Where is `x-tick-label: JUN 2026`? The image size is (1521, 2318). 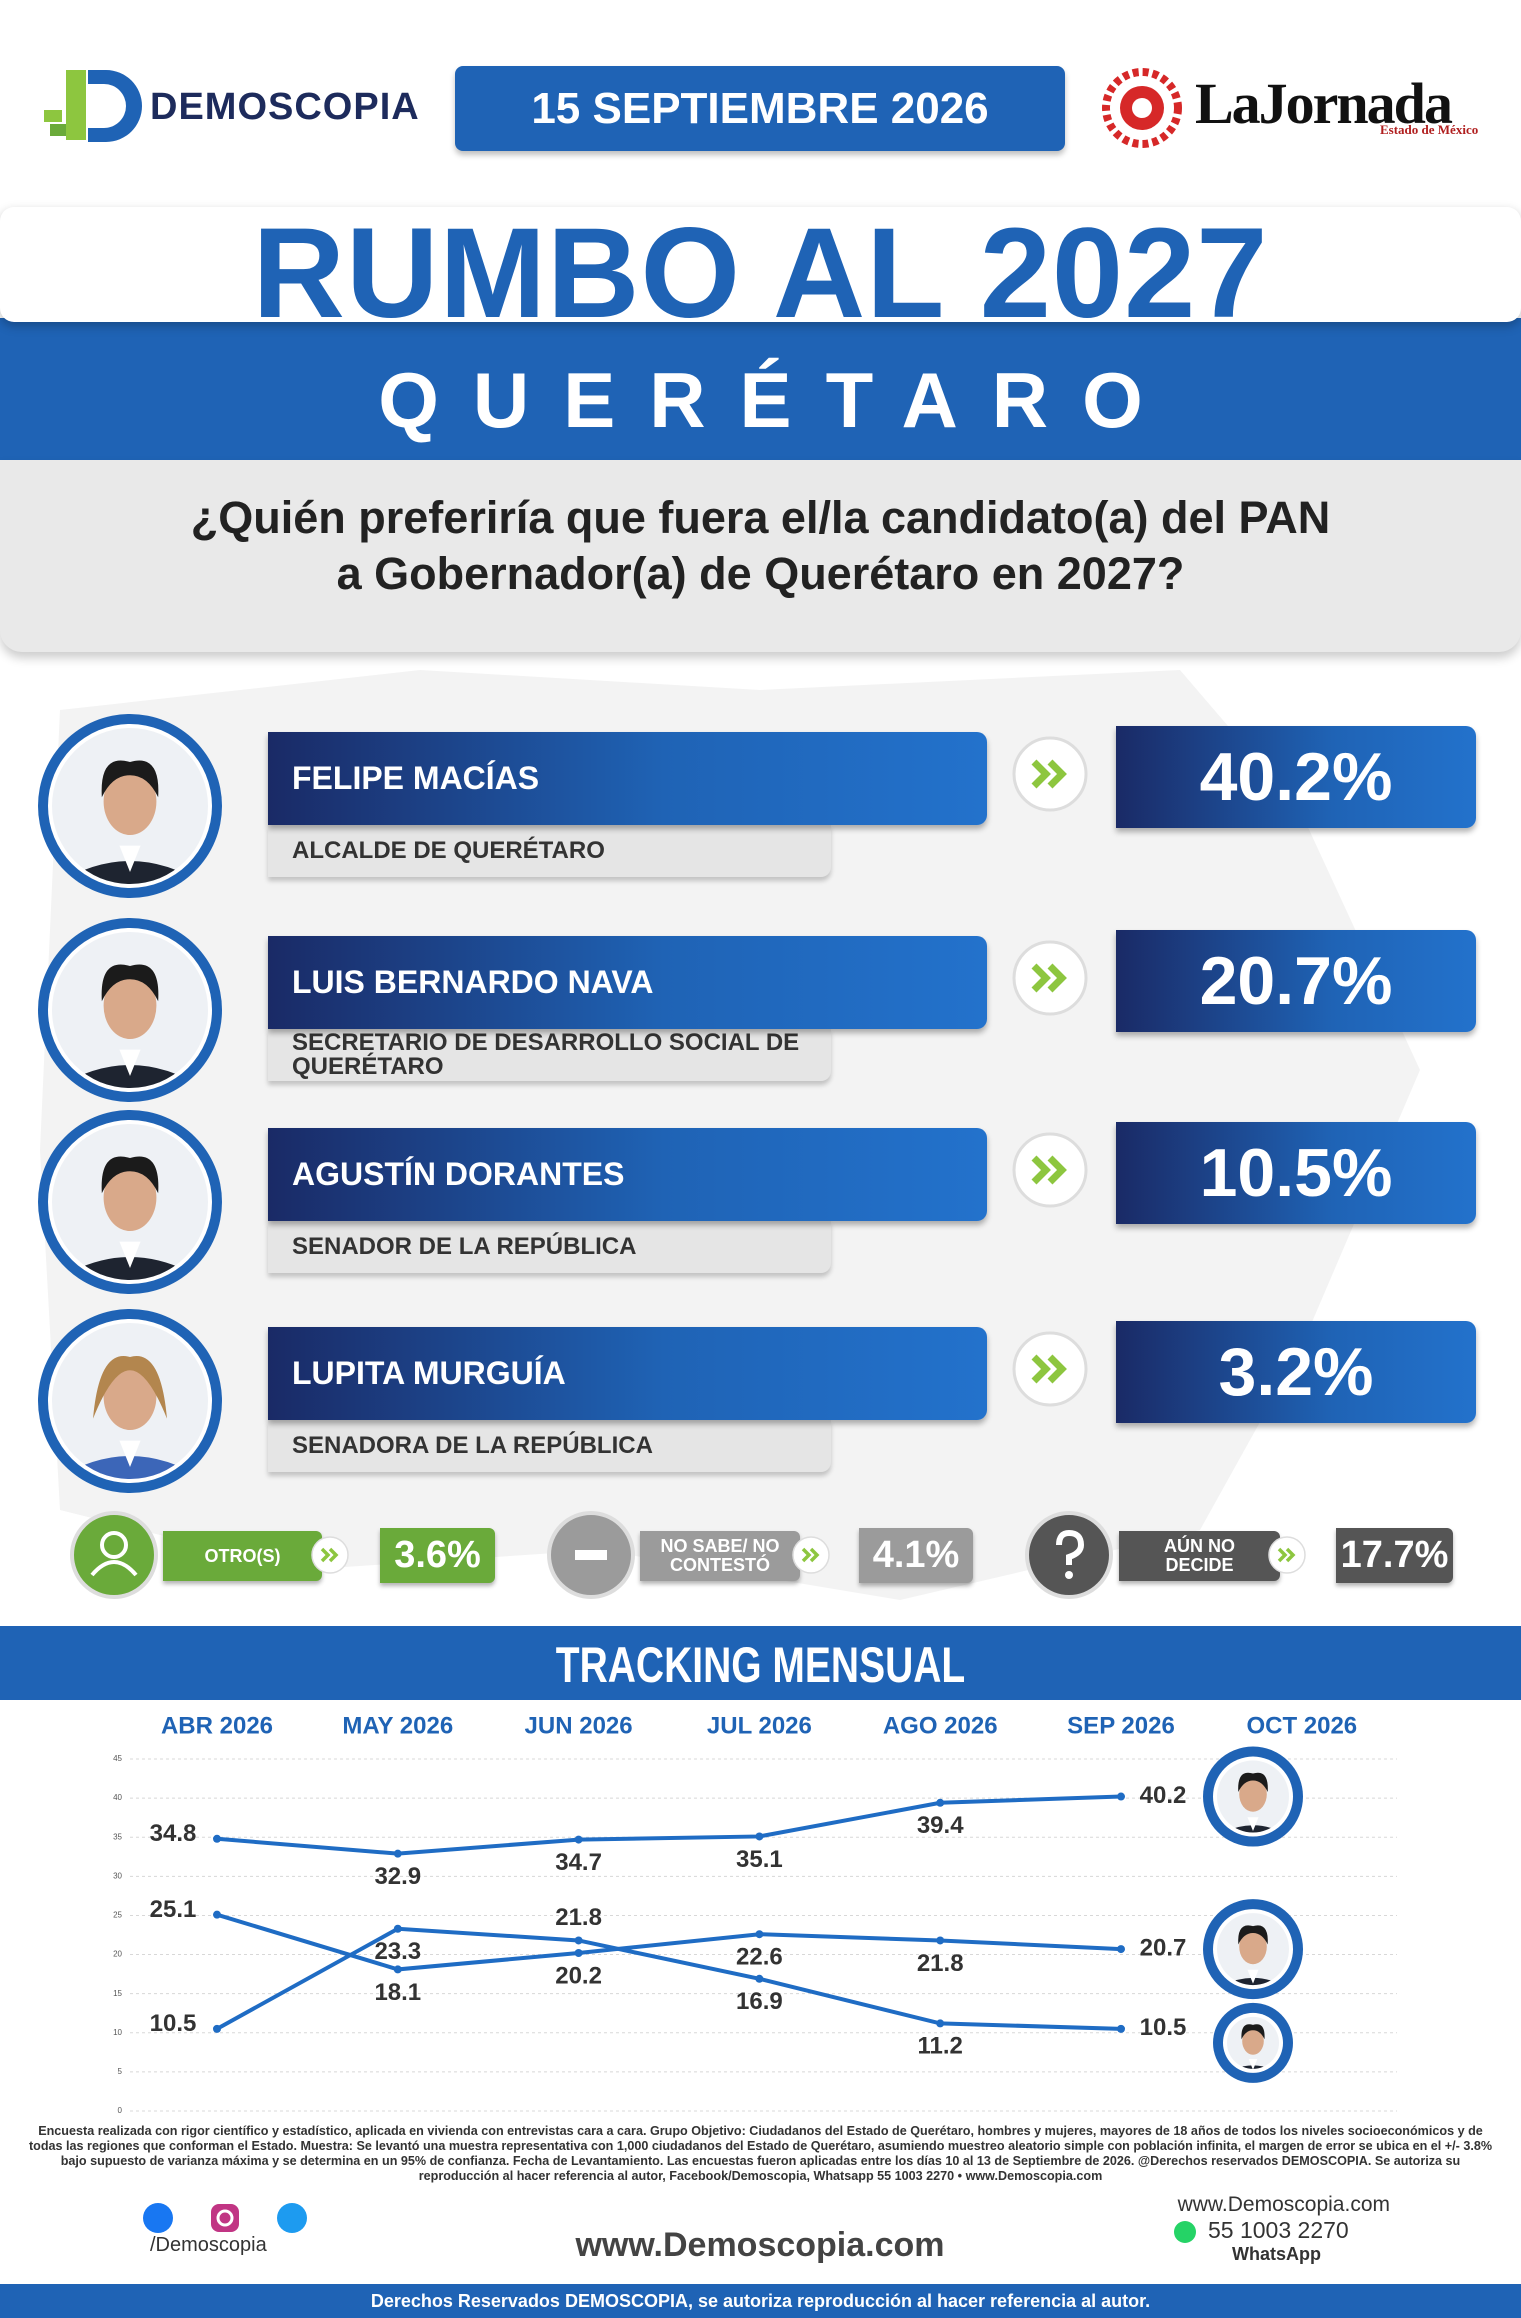 x-tick-label: JUN 2026 is located at coordinates (579, 1725).